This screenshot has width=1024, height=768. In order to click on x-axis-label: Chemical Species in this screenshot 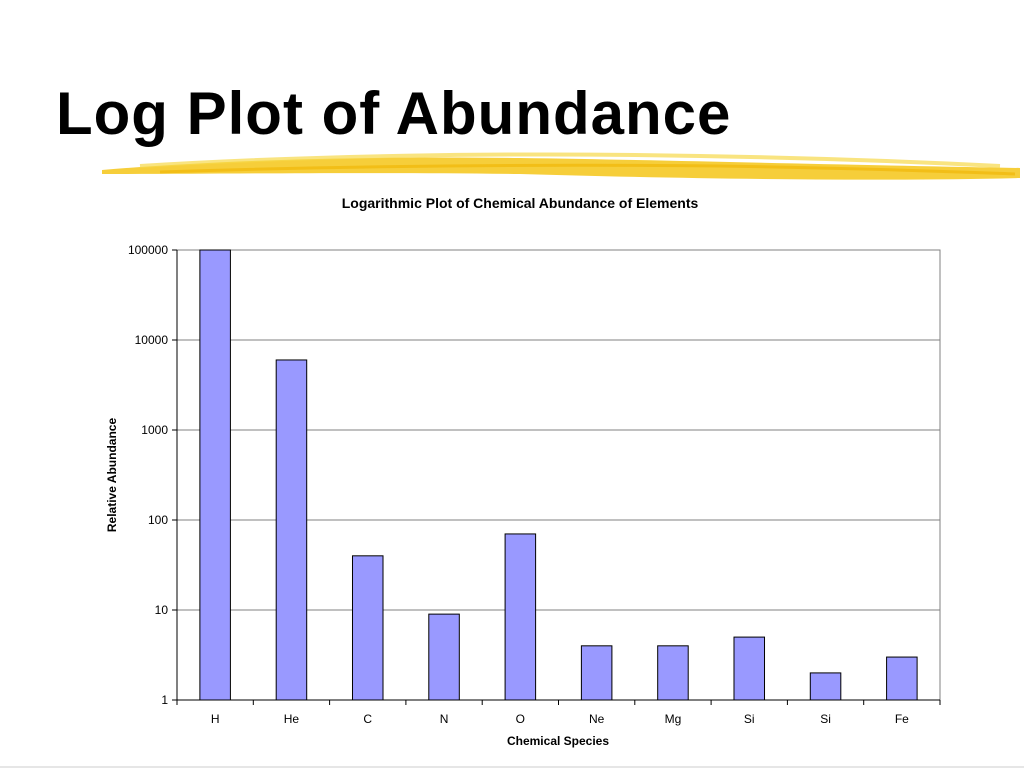, I will do `click(558, 741)`.